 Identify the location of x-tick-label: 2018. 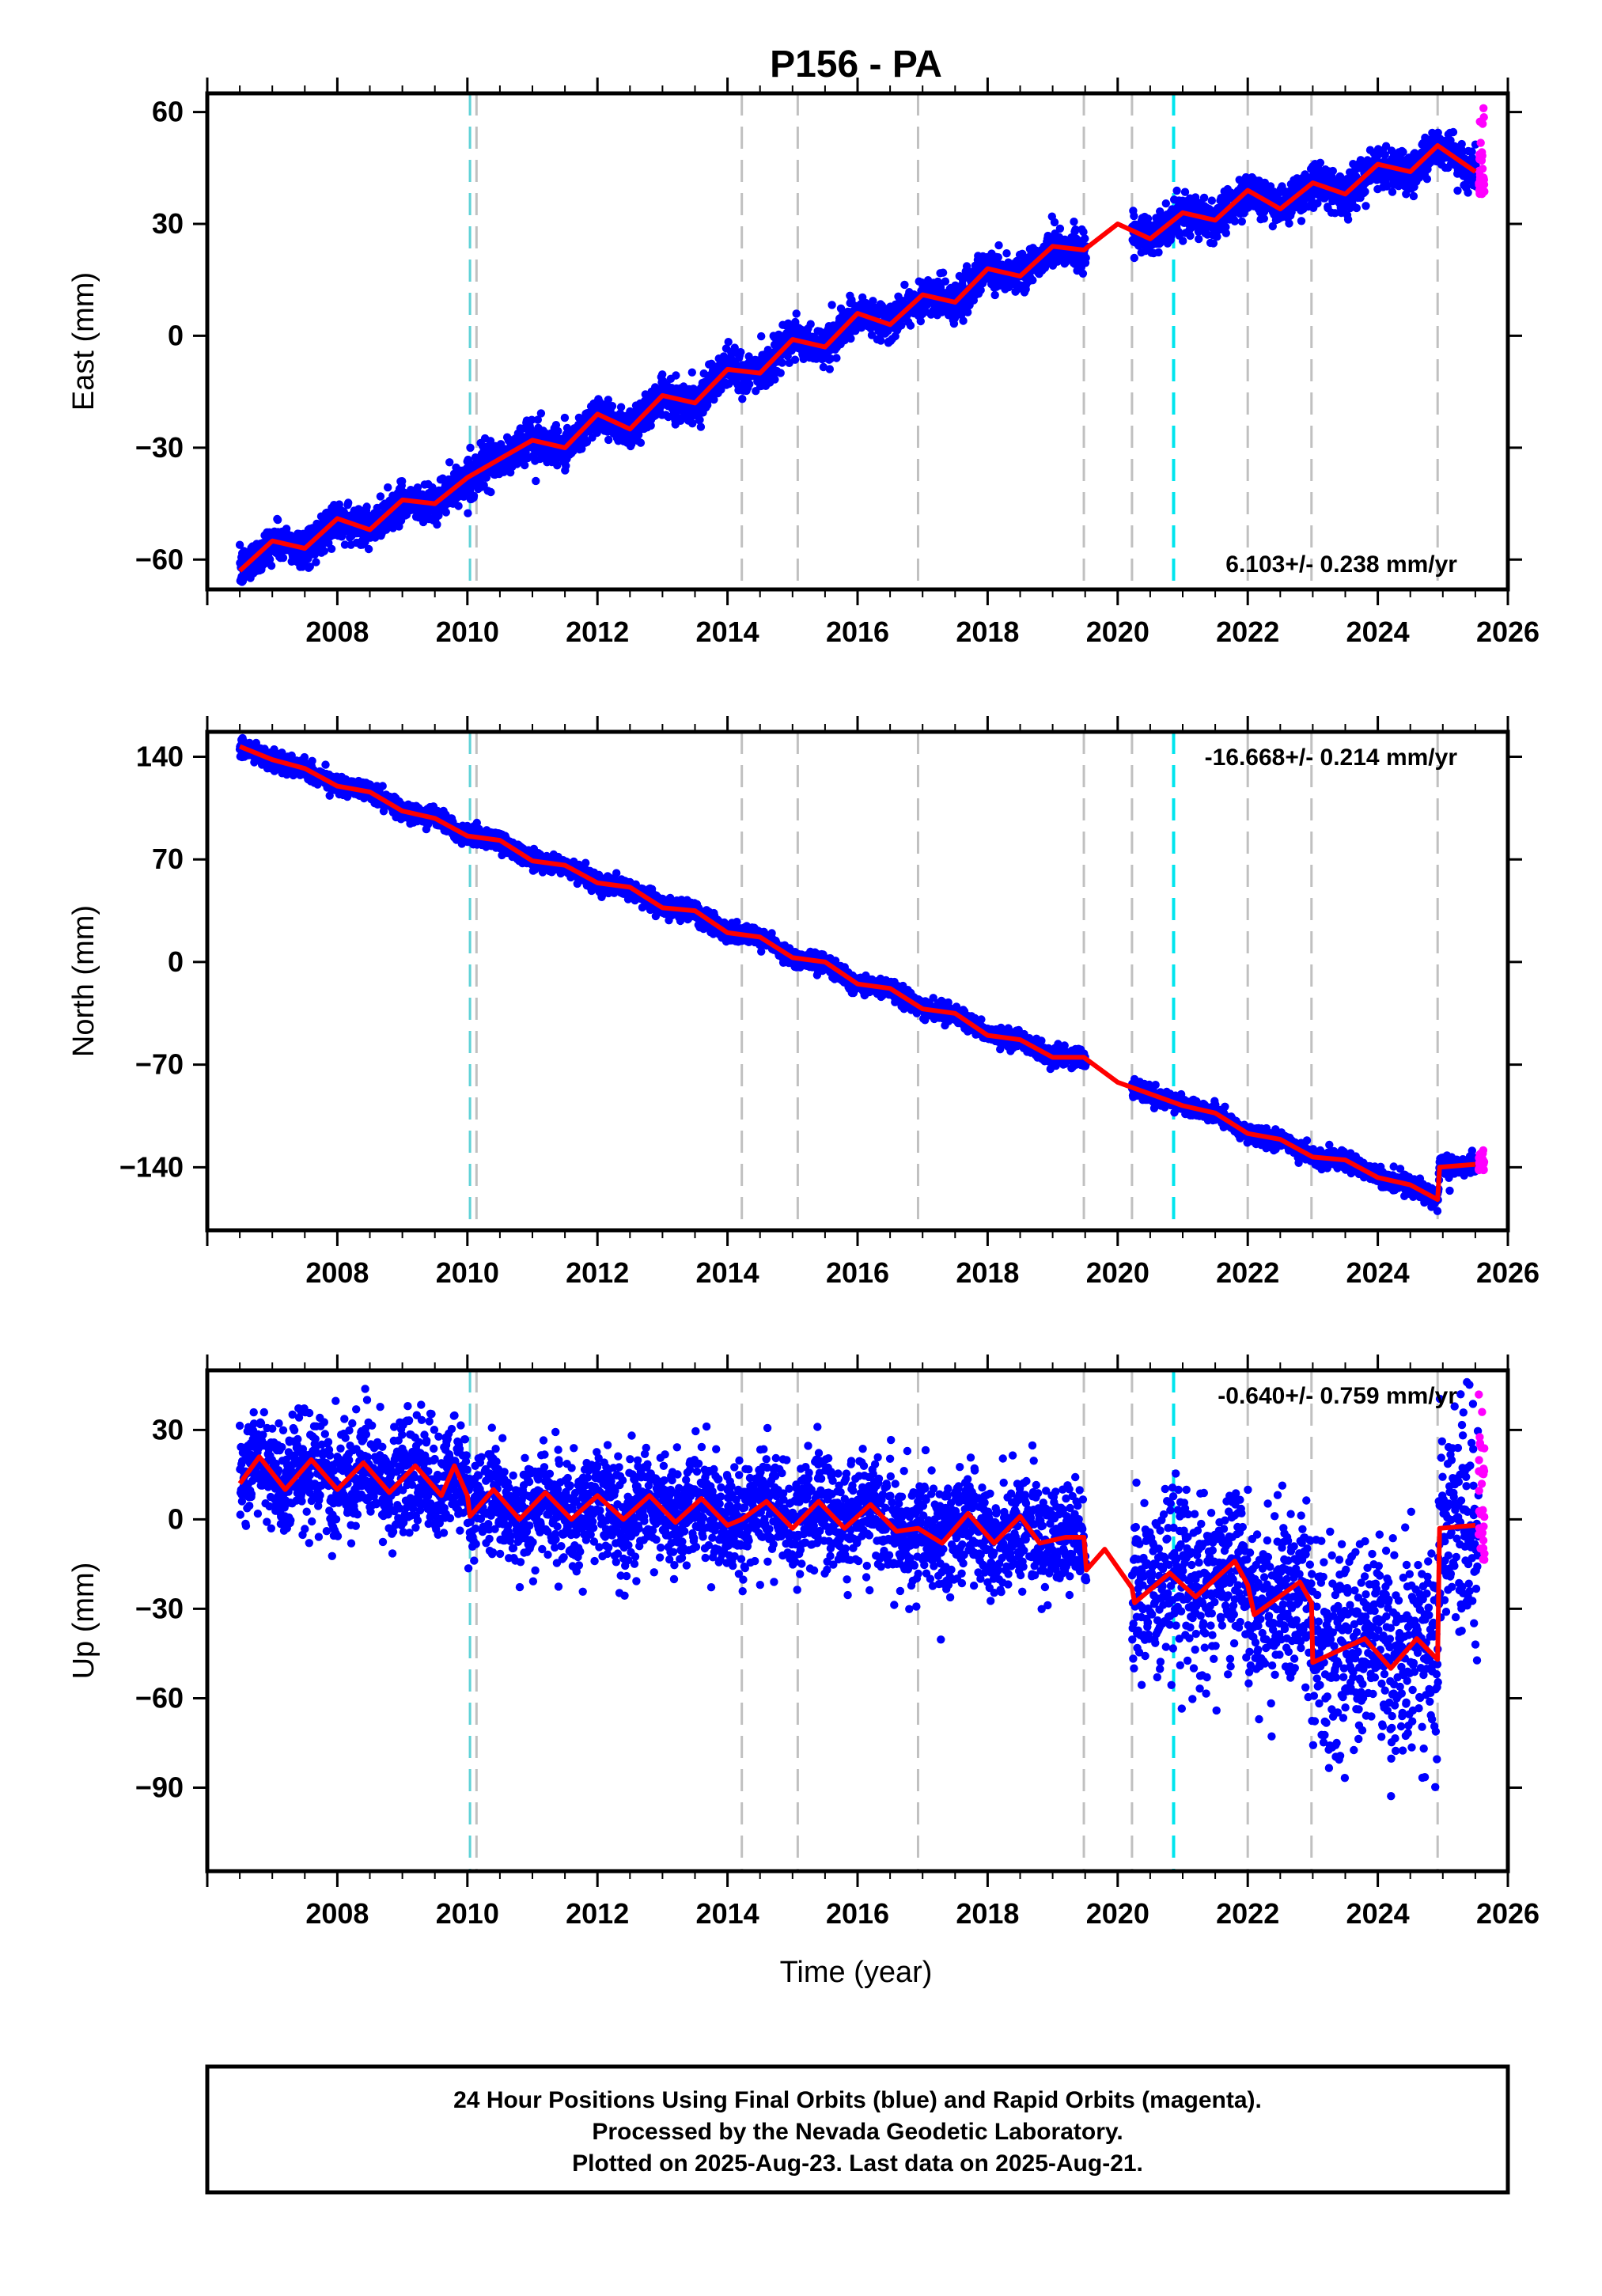
(988, 632).